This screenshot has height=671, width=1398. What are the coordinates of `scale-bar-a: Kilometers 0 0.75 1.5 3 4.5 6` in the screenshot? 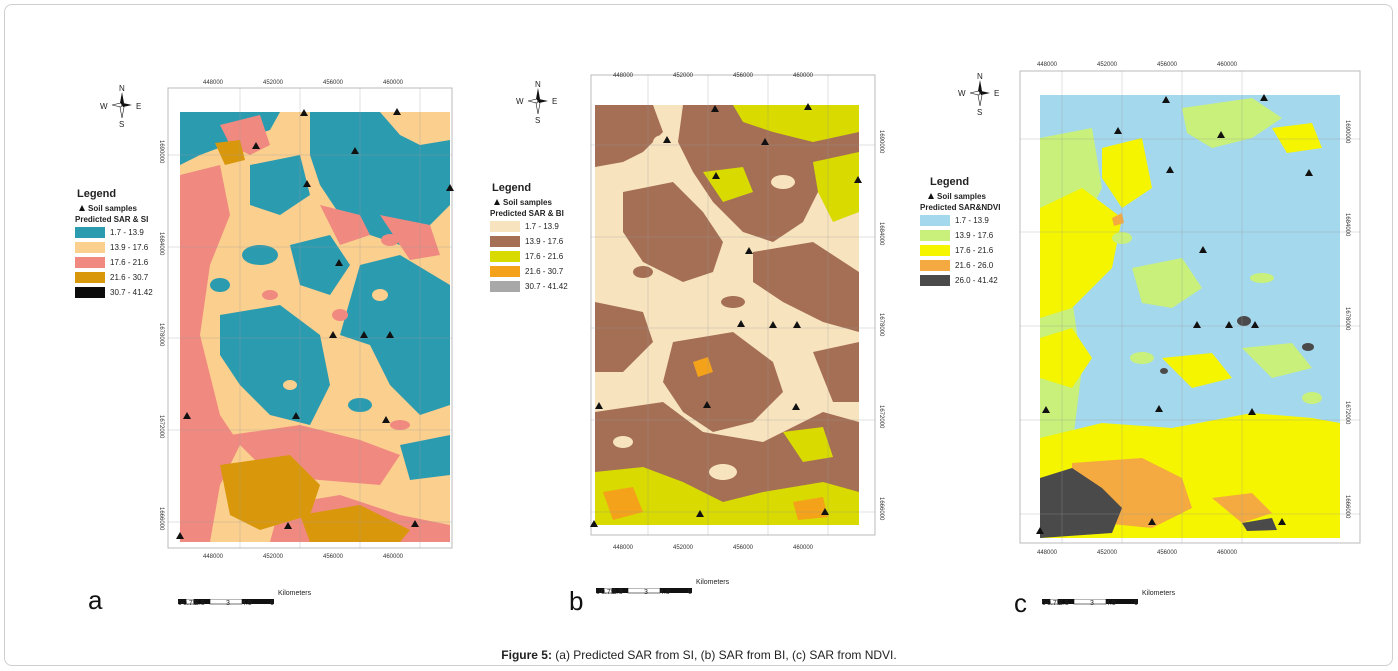 It's located at (245, 600).